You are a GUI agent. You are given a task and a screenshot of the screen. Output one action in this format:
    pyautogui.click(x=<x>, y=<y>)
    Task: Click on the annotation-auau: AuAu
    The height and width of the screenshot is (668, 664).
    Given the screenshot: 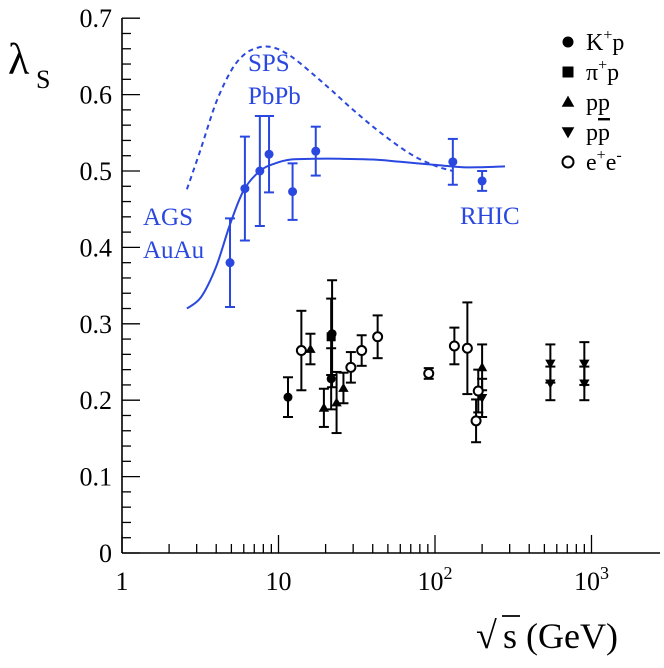 What is the action you would take?
    pyautogui.click(x=174, y=250)
    